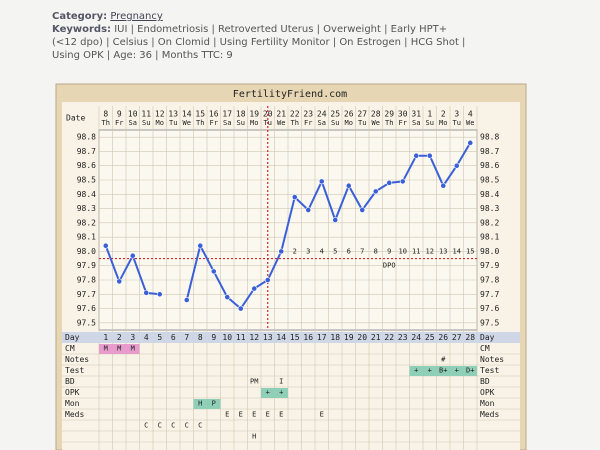  What do you see at coordinates (295, 251) in the screenshot?
I see `dpo-number: 2` at bounding box center [295, 251].